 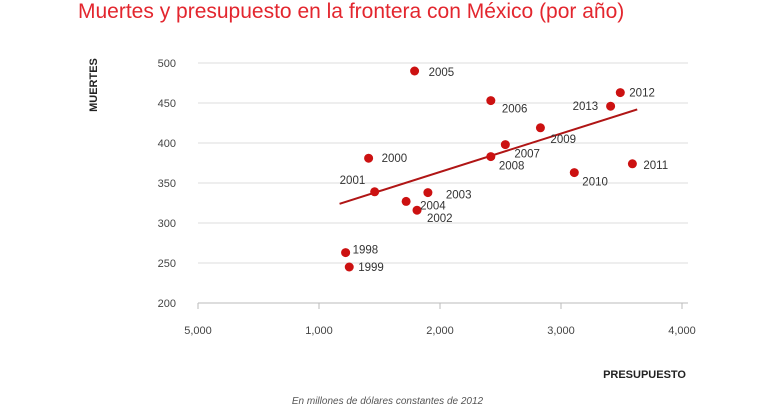 What do you see at coordinates (167, 104) in the screenshot?
I see `y-tick-label: 450` at bounding box center [167, 104].